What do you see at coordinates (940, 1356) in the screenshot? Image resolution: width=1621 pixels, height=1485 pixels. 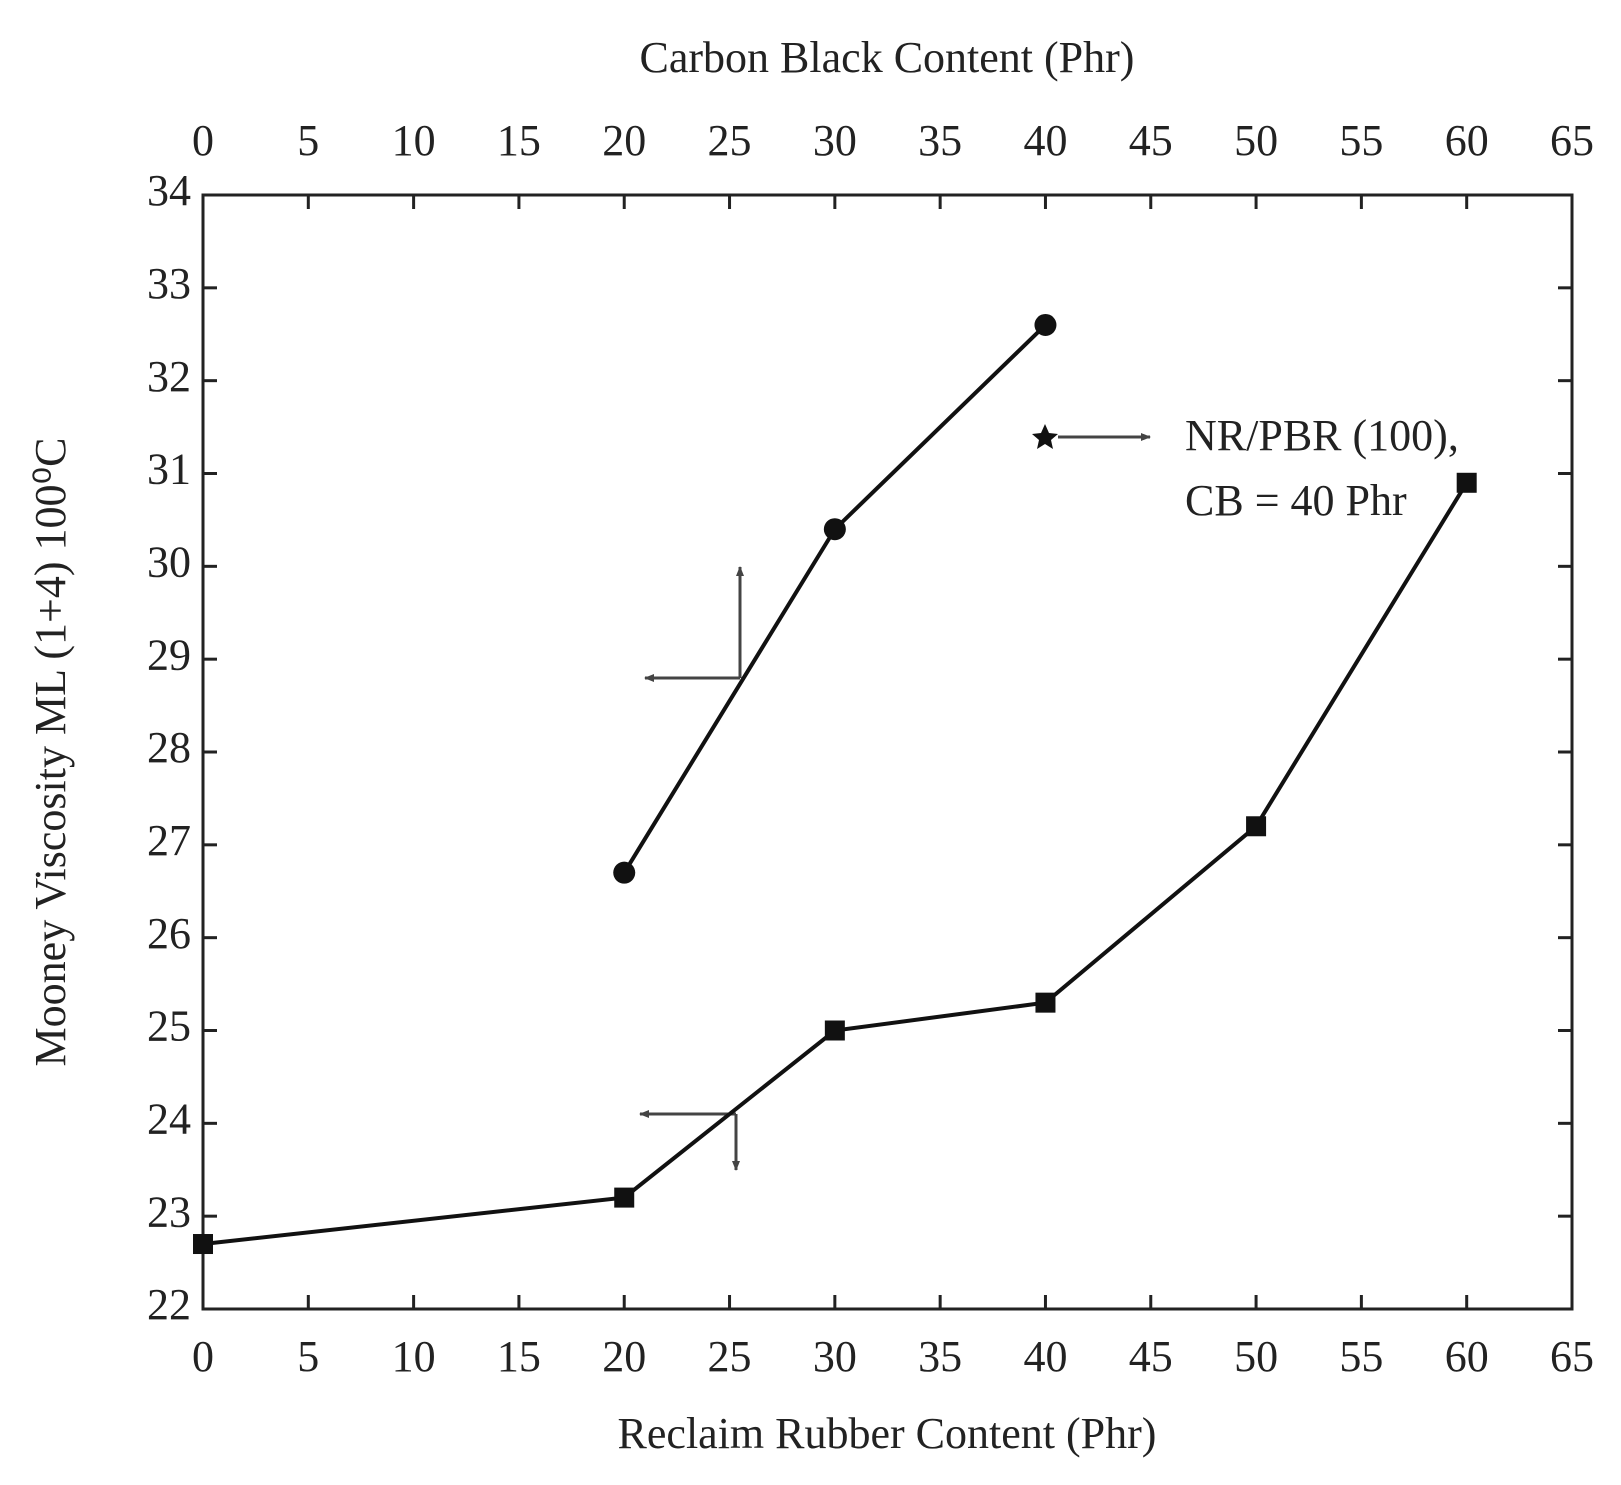 I see `x-tick-label: 35` at bounding box center [940, 1356].